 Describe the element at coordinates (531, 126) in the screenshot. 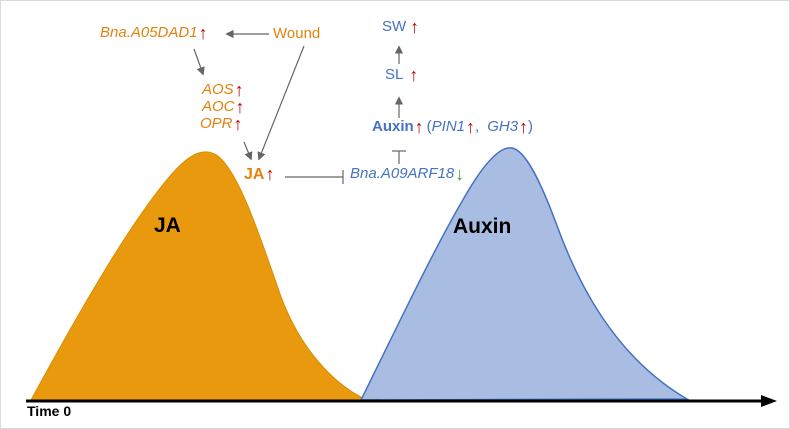

I see `auxin-detail-close-paren: )` at that location.